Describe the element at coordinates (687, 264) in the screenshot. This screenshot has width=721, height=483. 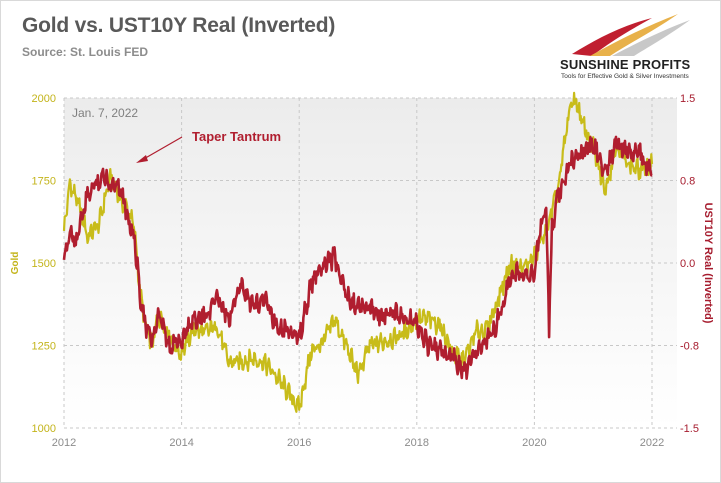
I see `right-tick-label: 0.0` at that location.